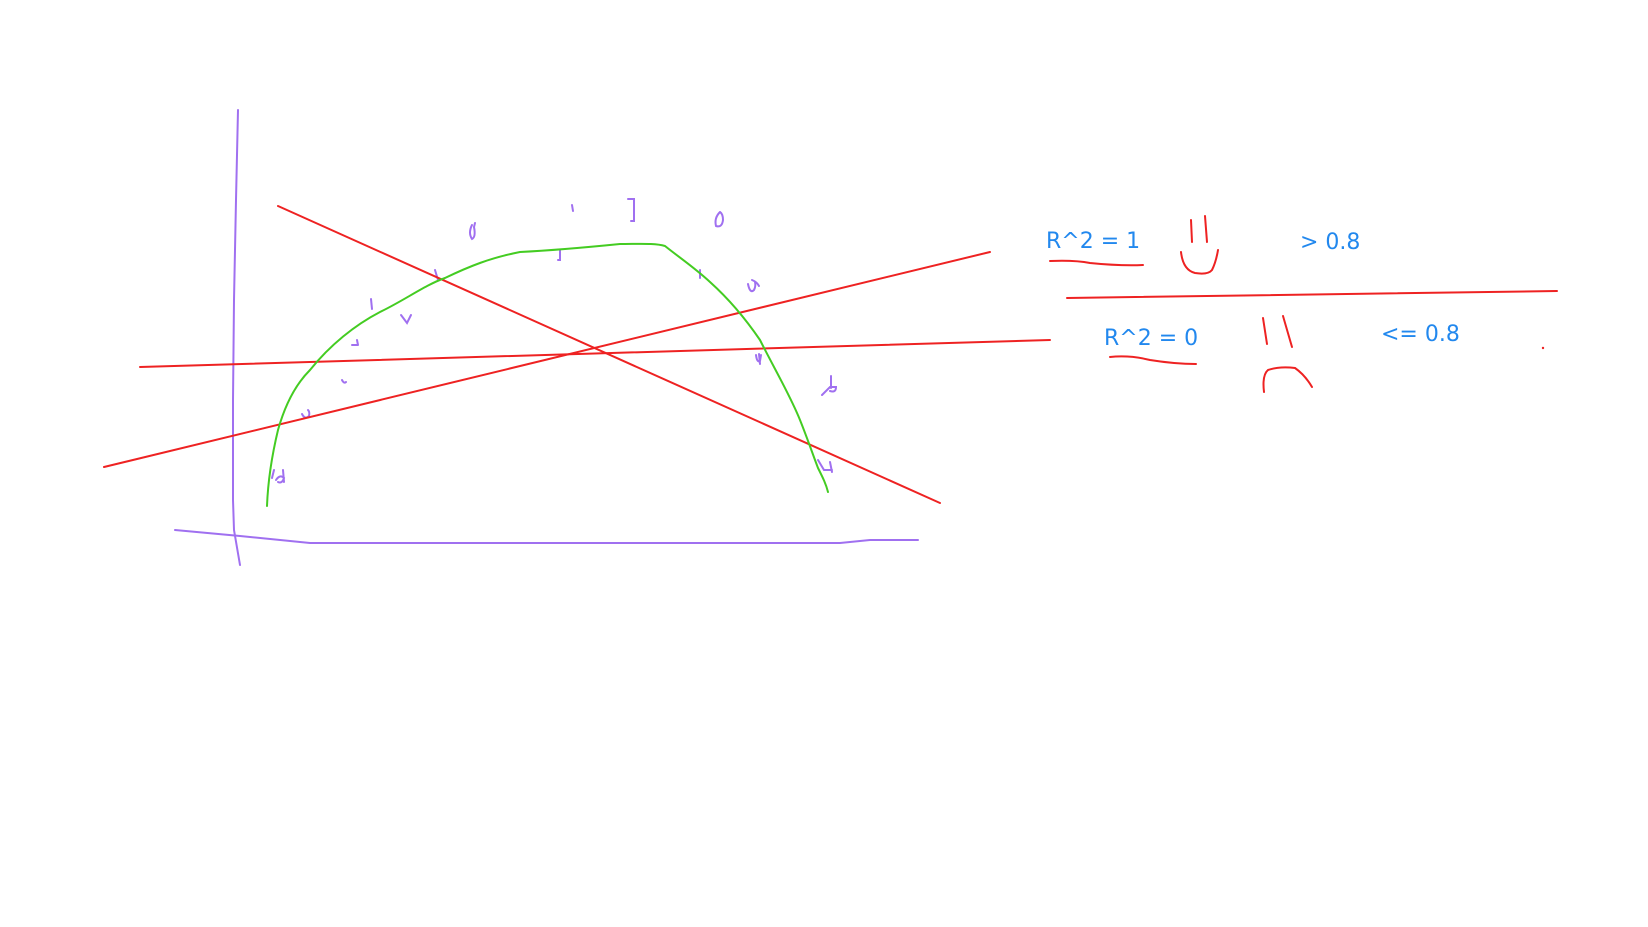  I want to click on bottom-r2-underline, so click(1153, 360).